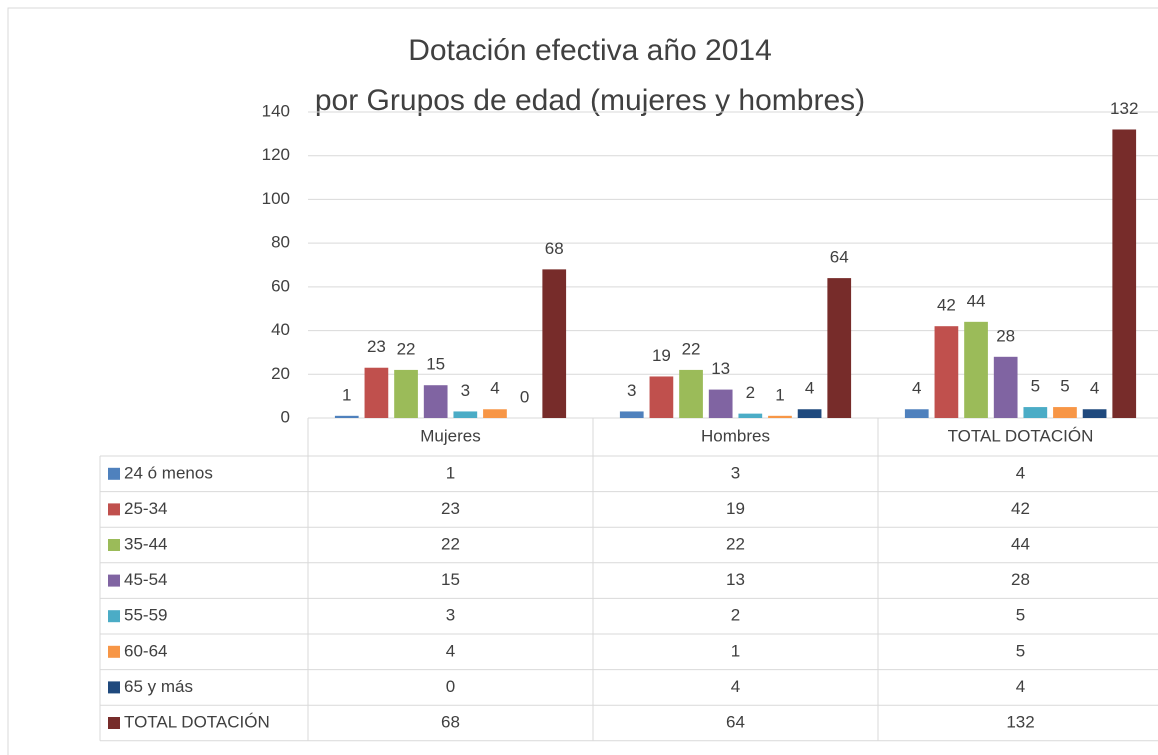 The height and width of the screenshot is (755, 1158). What do you see at coordinates (450, 579) in the screenshot?
I see `table-cell: 15` at bounding box center [450, 579].